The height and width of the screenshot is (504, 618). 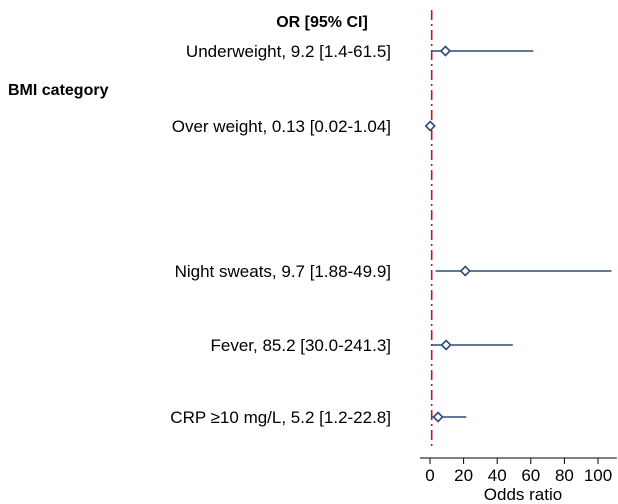 What do you see at coordinates (523, 494) in the screenshot?
I see `x-axis-label: Odds ratio` at bounding box center [523, 494].